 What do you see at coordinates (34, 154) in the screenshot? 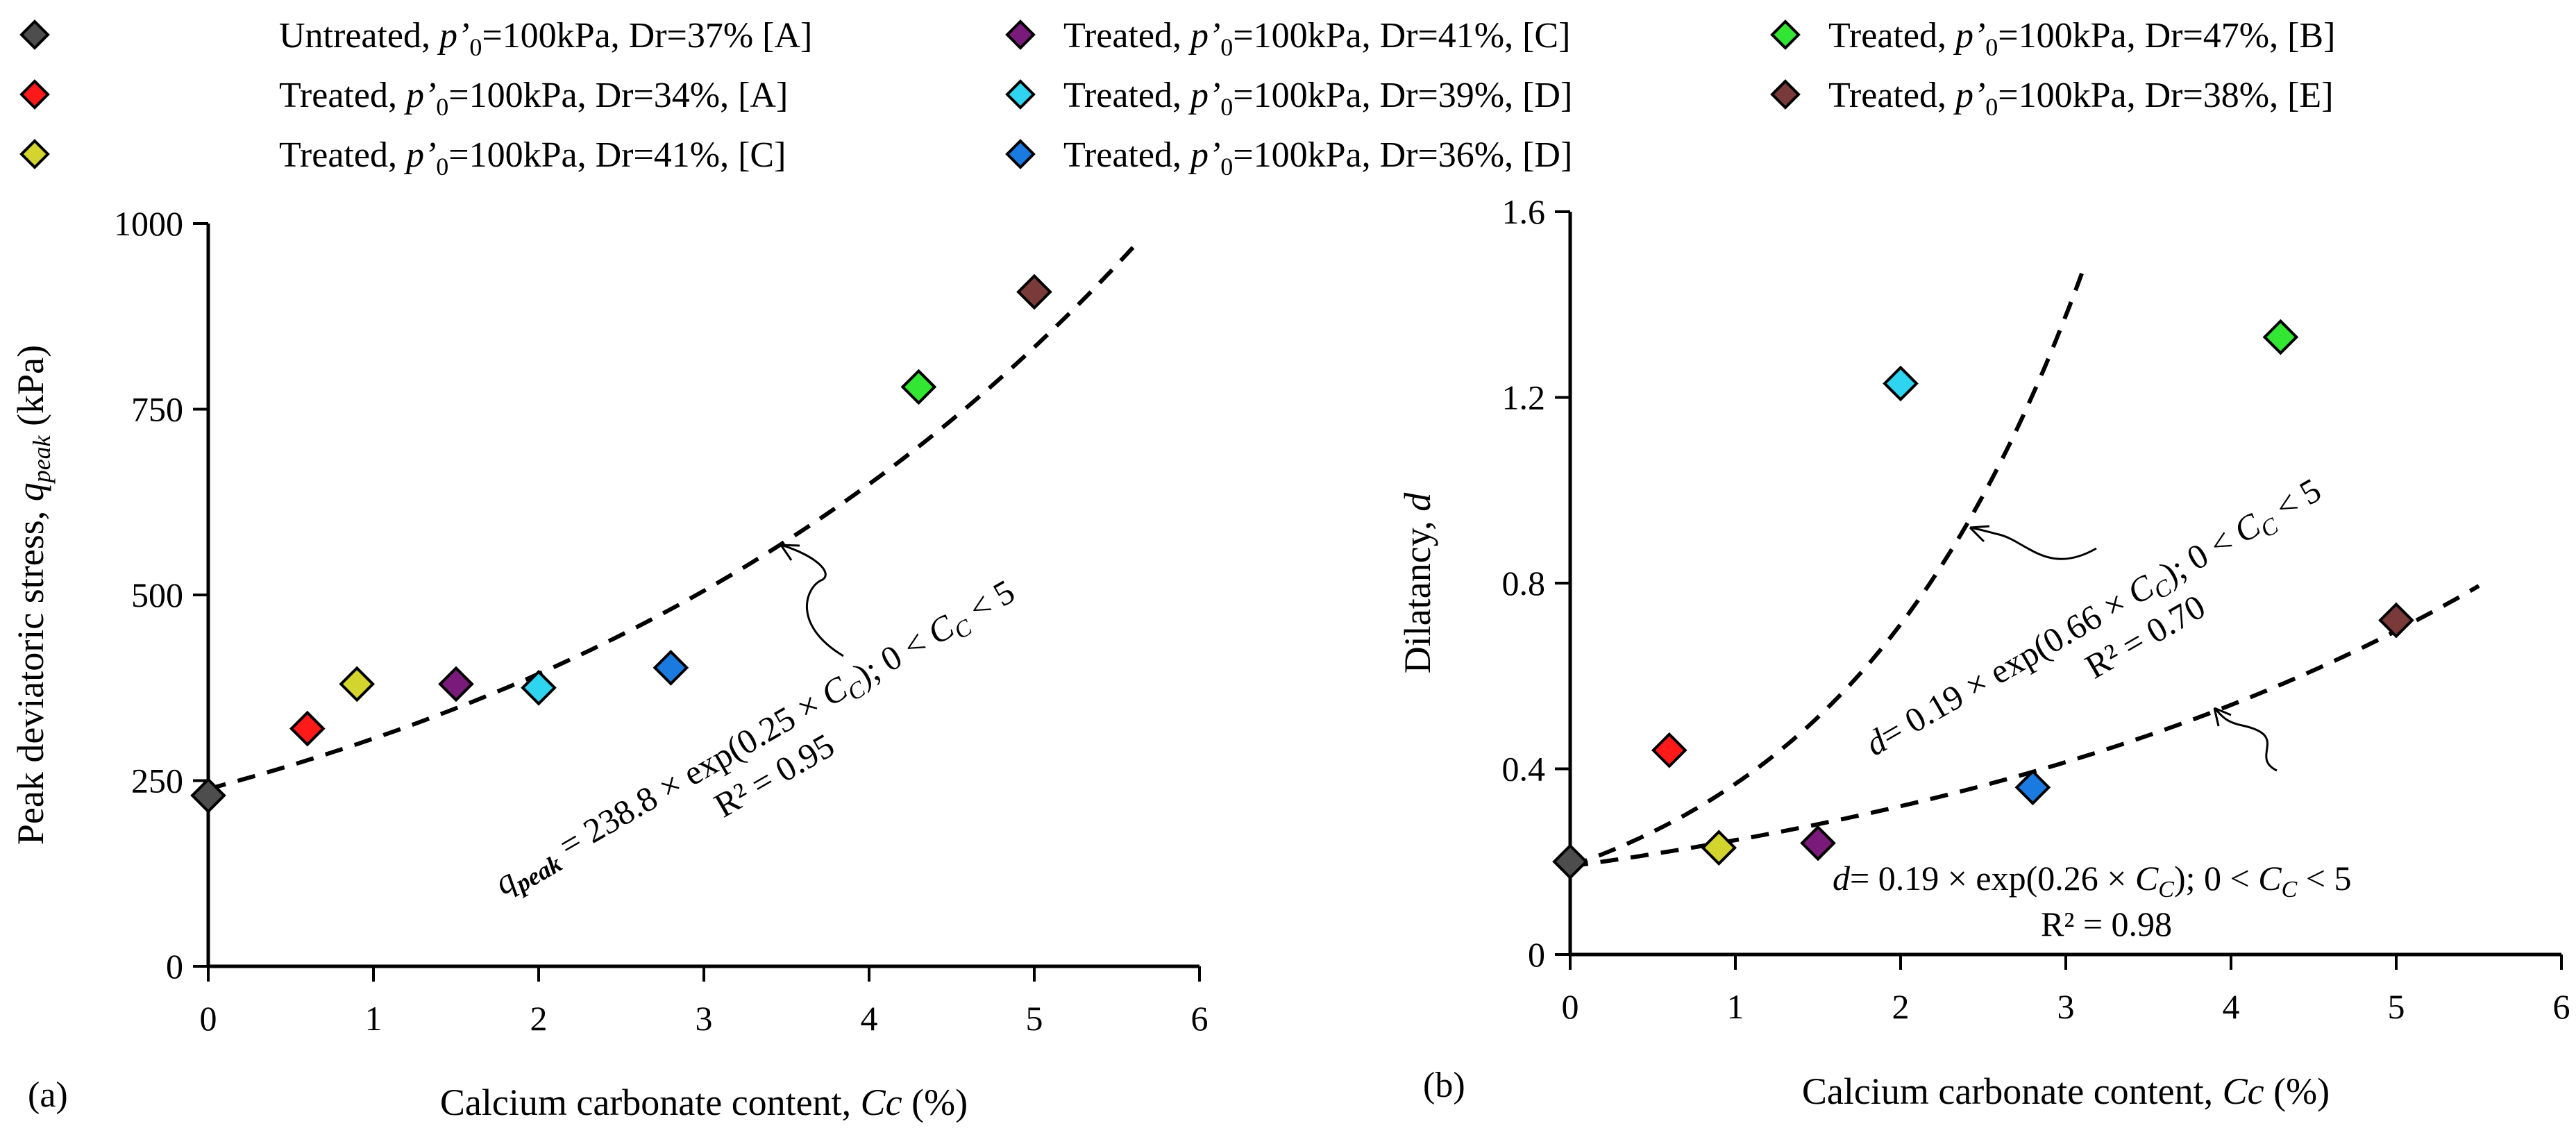
I see `legend-marker-treated_c41y` at bounding box center [34, 154].